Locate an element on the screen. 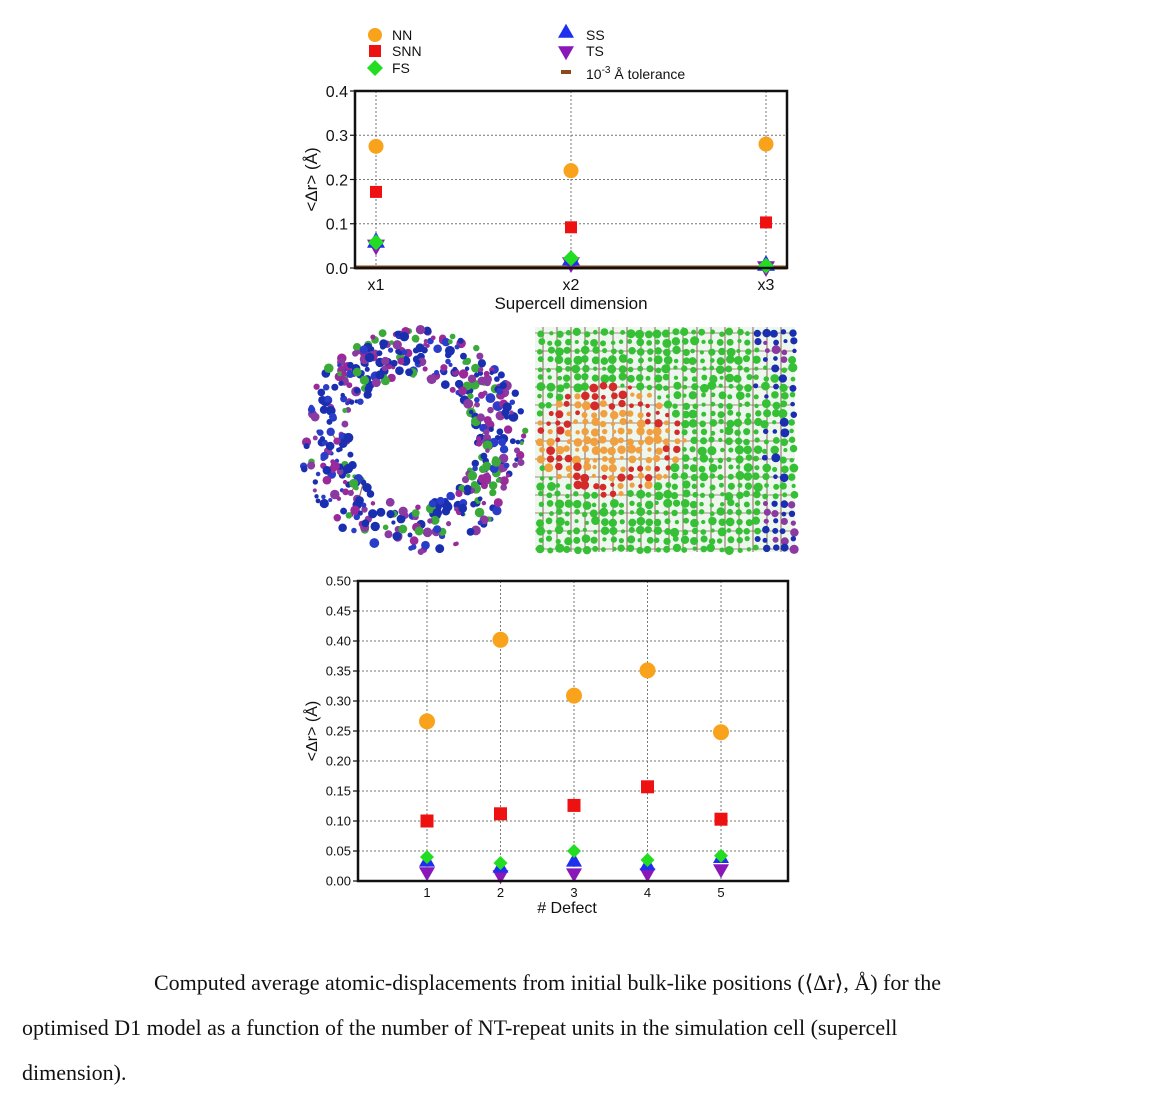 Image resolution: width=1170 pixels, height=1110 pixels. data-point-snn is located at coordinates (376, 191).